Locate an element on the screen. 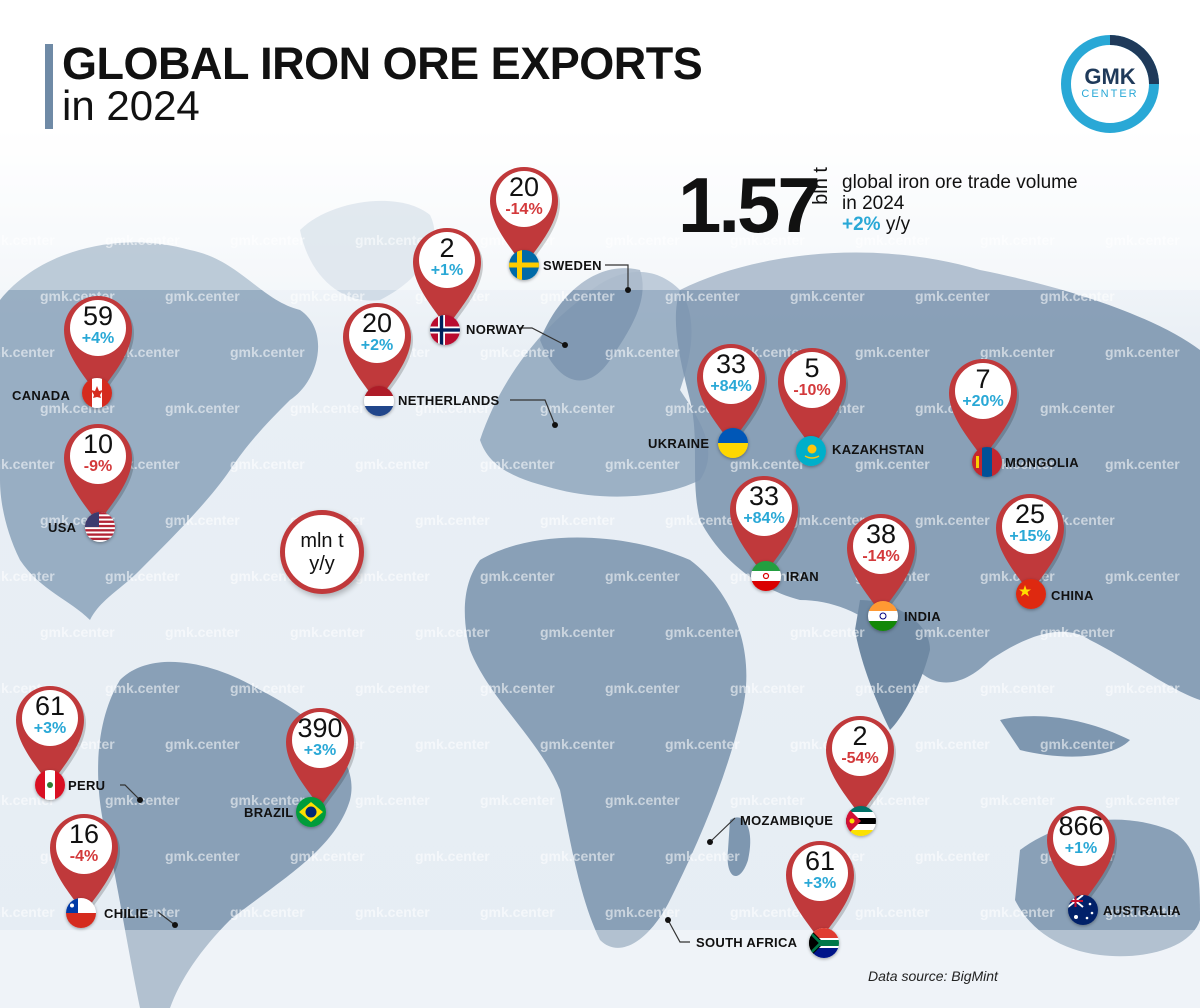 The height and width of the screenshot is (1008, 1200). pin-value: 38 is located at coordinates (881, 534).